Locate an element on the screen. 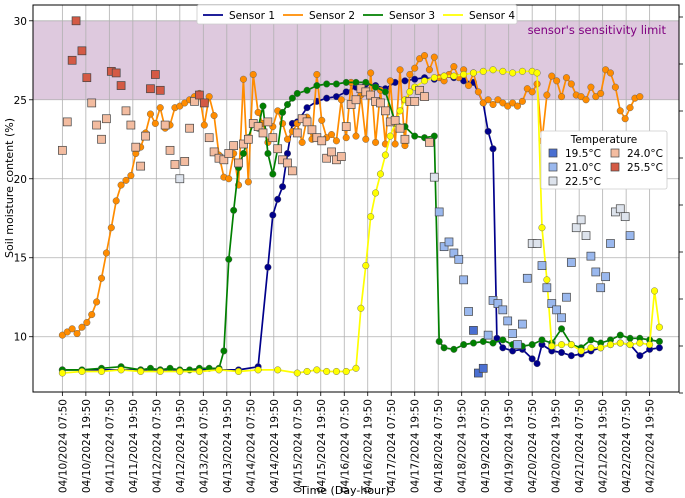 This screenshot has width=685, height=498. x-tick-label: 04/15/2024 19:50 is located at coordinates (322, 446).